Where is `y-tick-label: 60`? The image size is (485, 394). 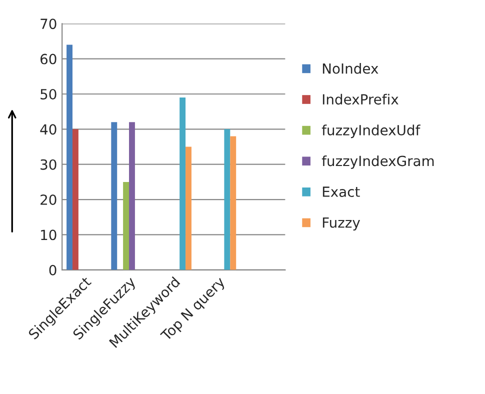 y-tick-label: 60 is located at coordinates (48, 59).